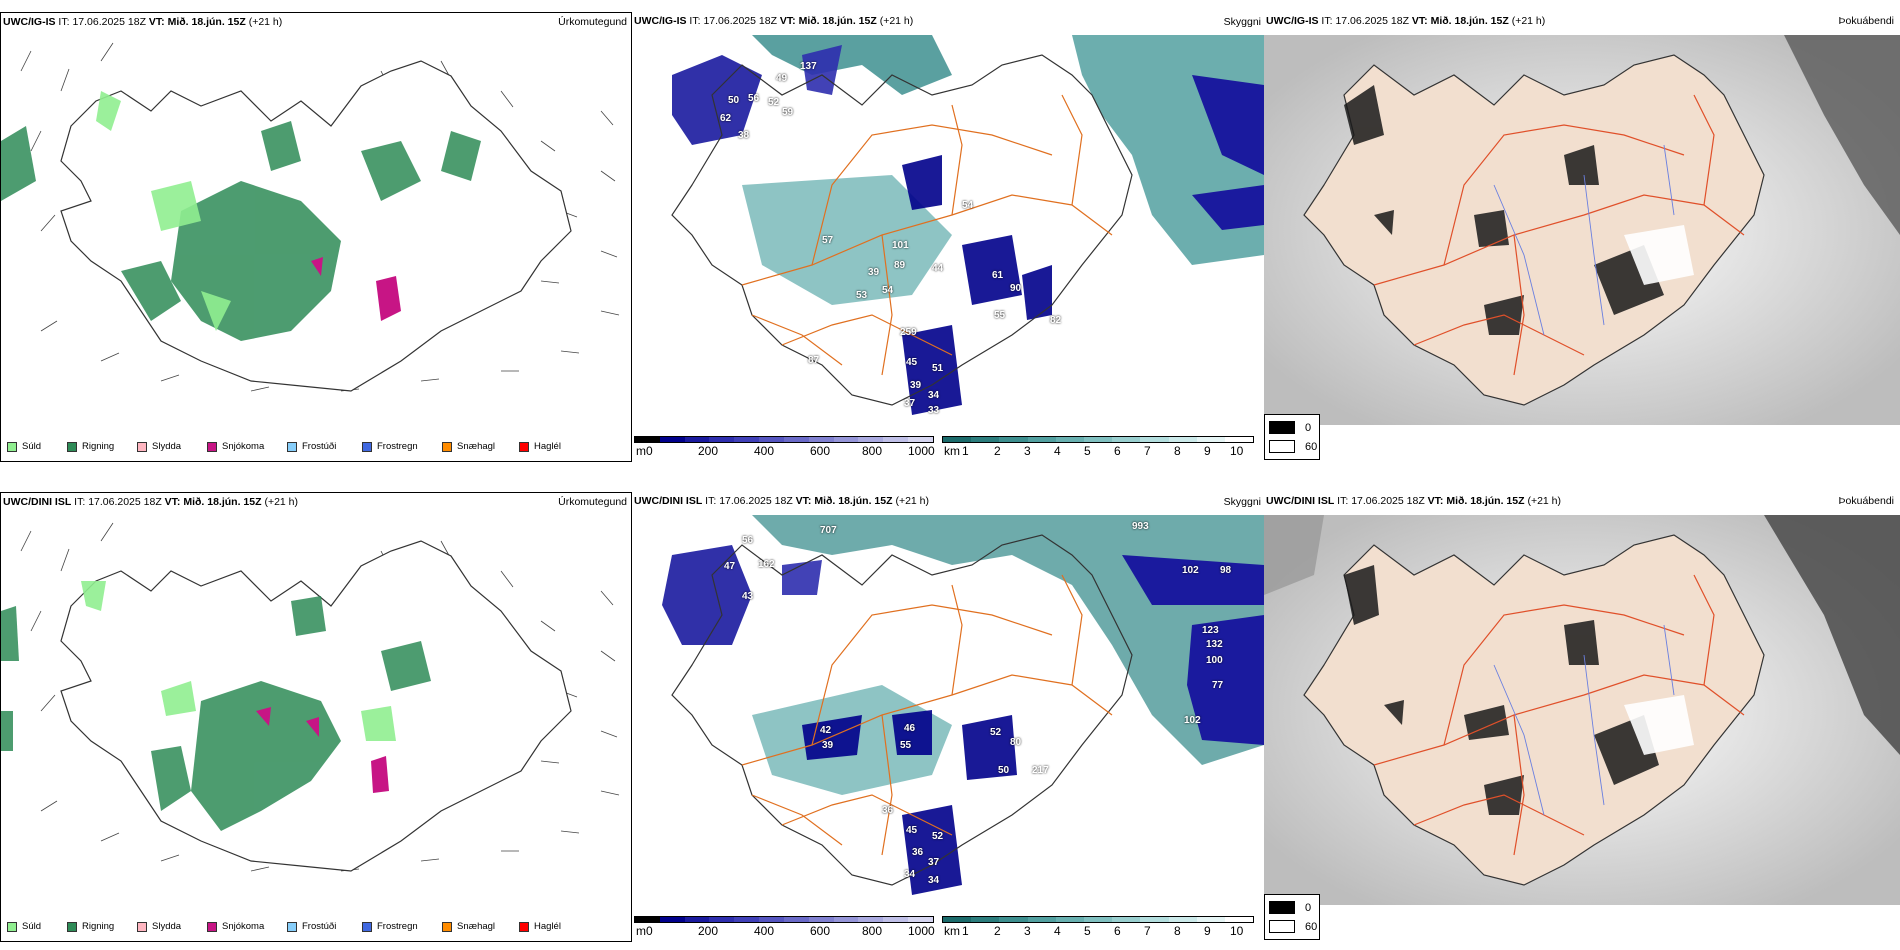 This screenshot has width=1900, height=950. What do you see at coordinates (1214, 644) in the screenshot?
I see `value-label: 132` at bounding box center [1214, 644].